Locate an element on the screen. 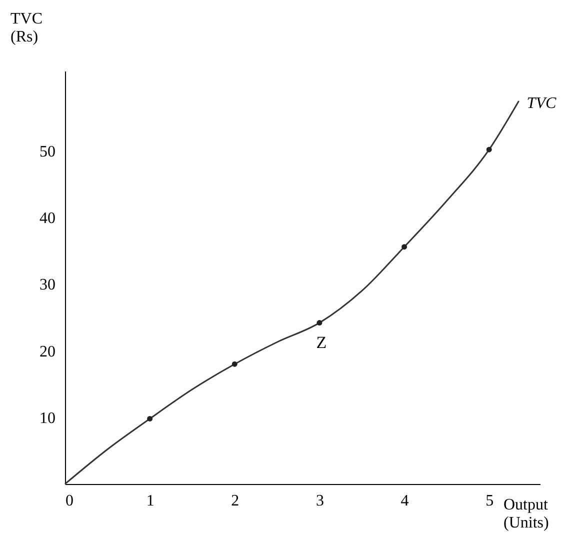  y-tick-label: 10 is located at coordinates (48, 418).